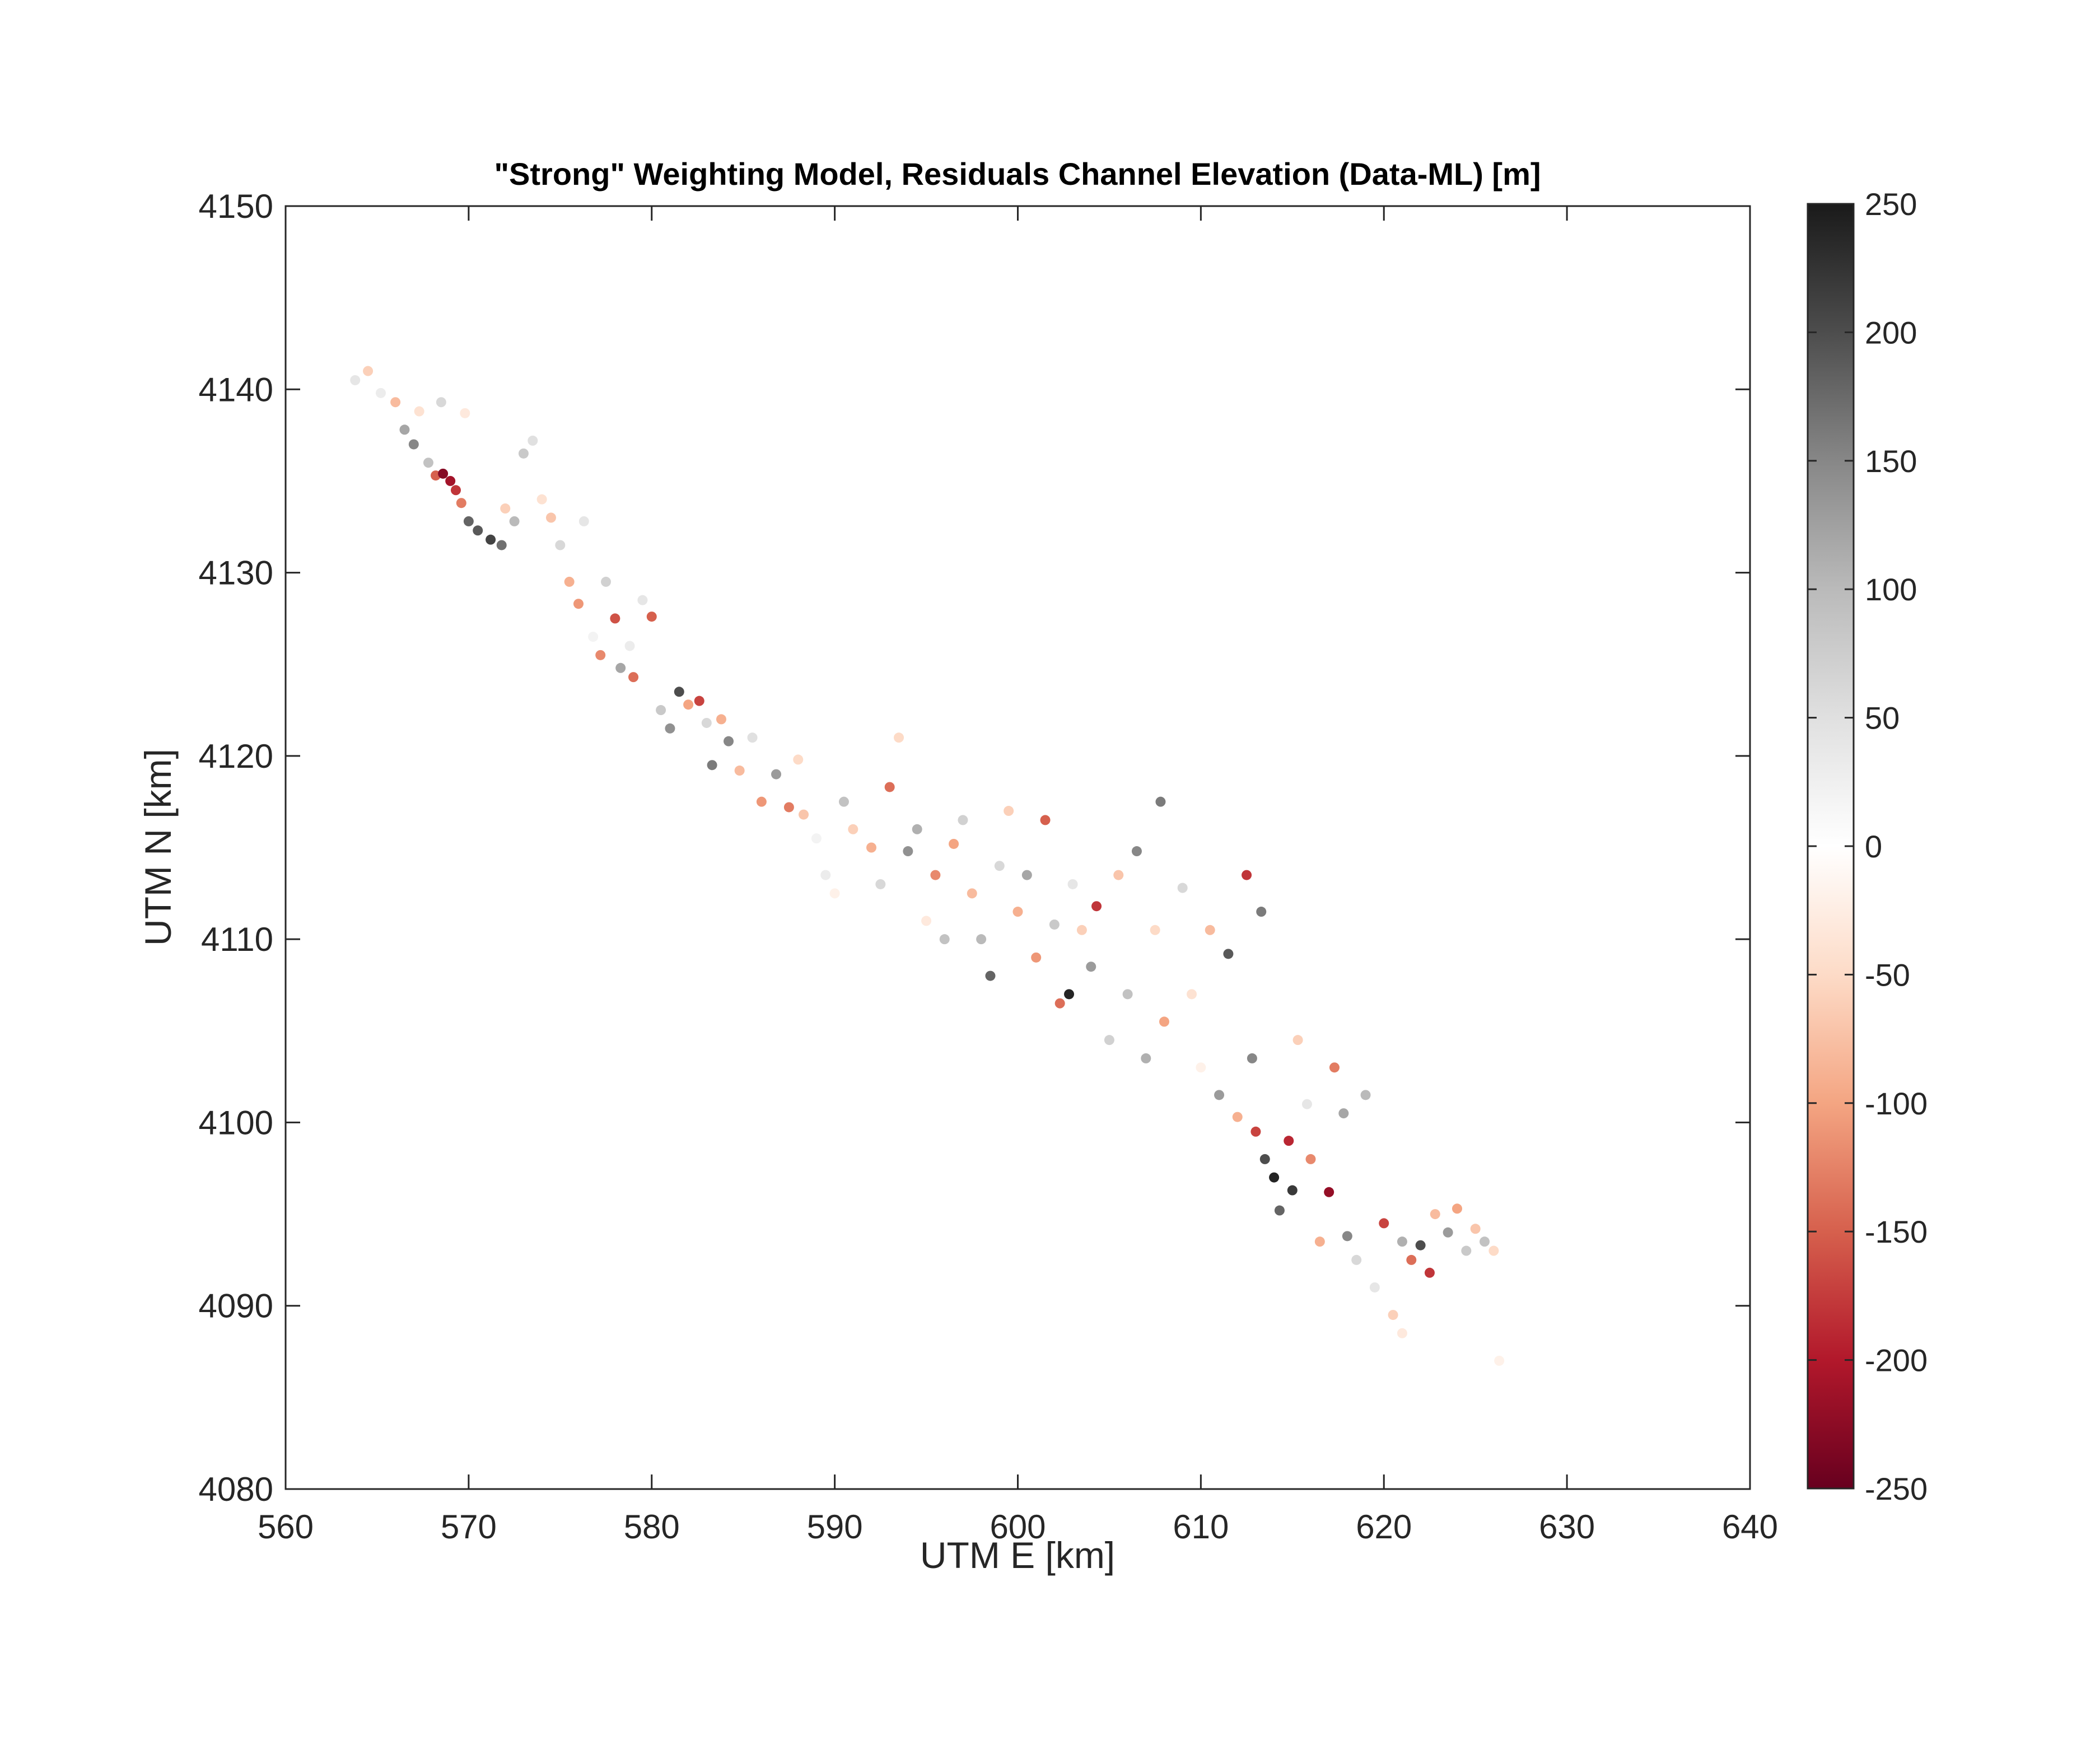 Image resolution: width=2100 pixels, height=1750 pixels. What do you see at coordinates (835, 1527) in the screenshot?
I see `x-tick-label: 590` at bounding box center [835, 1527].